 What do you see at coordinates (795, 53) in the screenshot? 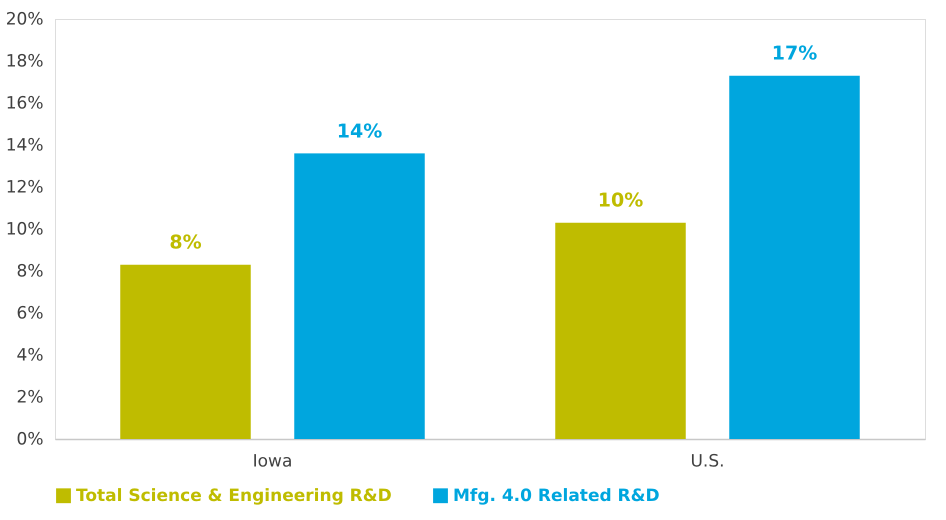
I see `data-label: 17%` at bounding box center [795, 53].